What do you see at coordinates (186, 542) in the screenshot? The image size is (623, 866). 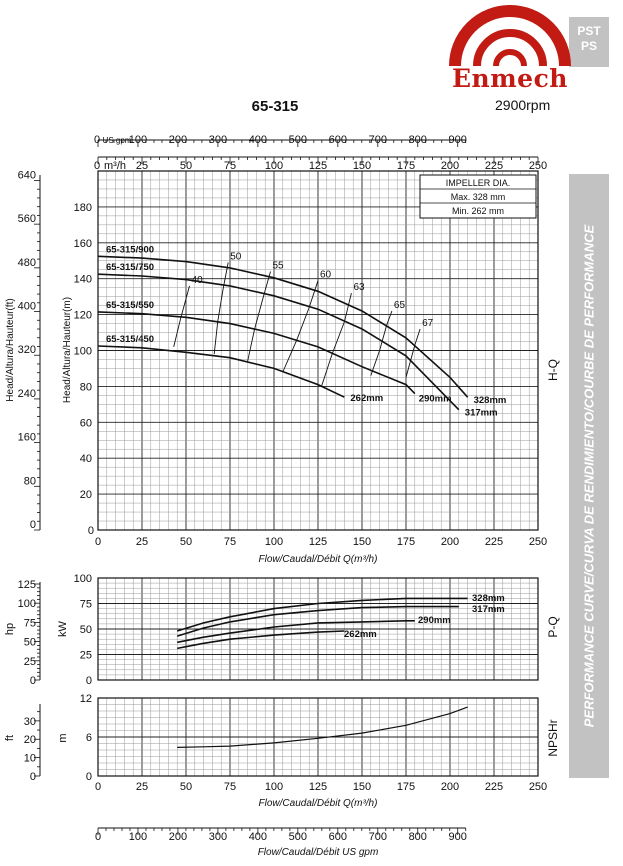 I see `flow-tick-hq: 50` at bounding box center [186, 542].